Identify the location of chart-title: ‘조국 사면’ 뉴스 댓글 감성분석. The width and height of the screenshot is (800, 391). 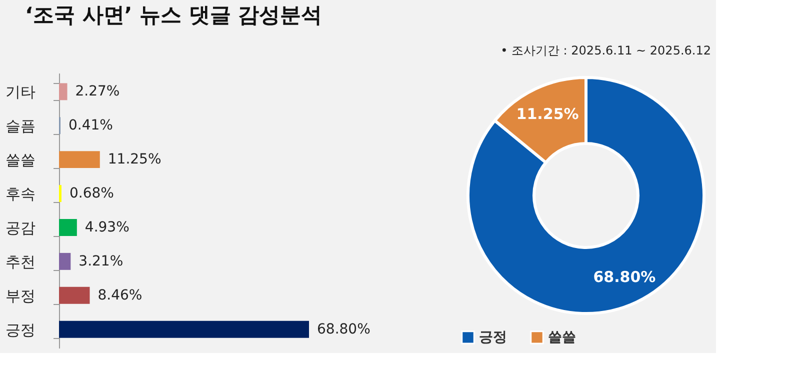
(173, 15).